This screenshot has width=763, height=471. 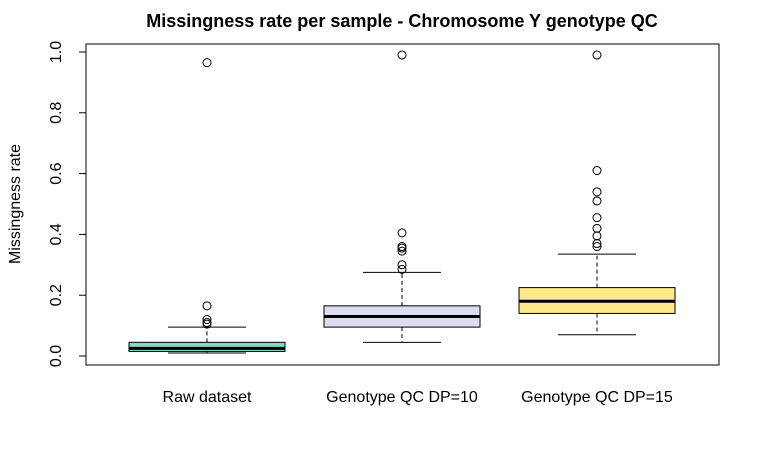 I want to click on x-tick-label: Genotype QC DP=15, so click(x=597, y=397).